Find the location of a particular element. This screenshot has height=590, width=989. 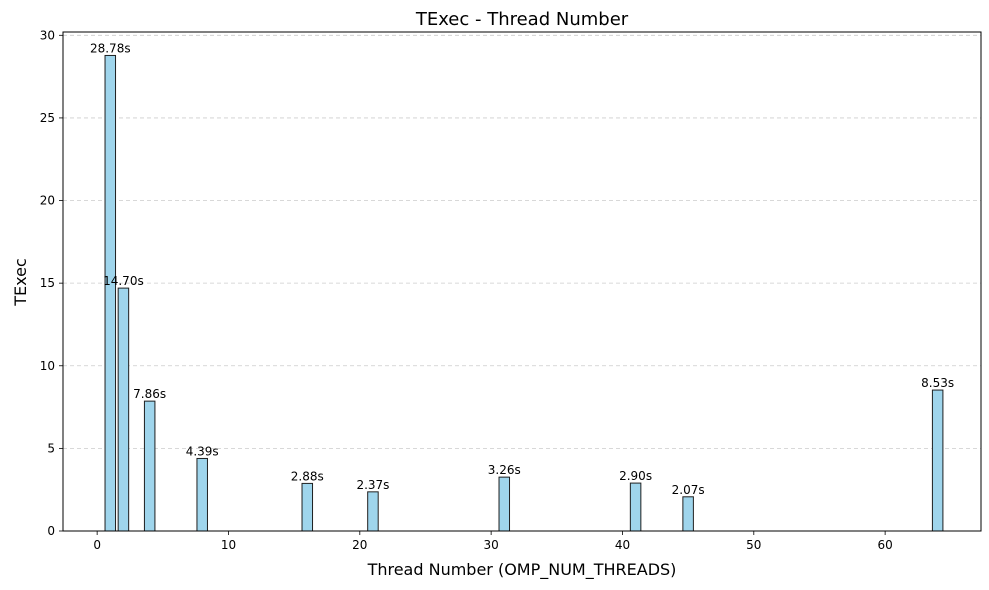

y-tick-label: 0 is located at coordinates (51, 531).